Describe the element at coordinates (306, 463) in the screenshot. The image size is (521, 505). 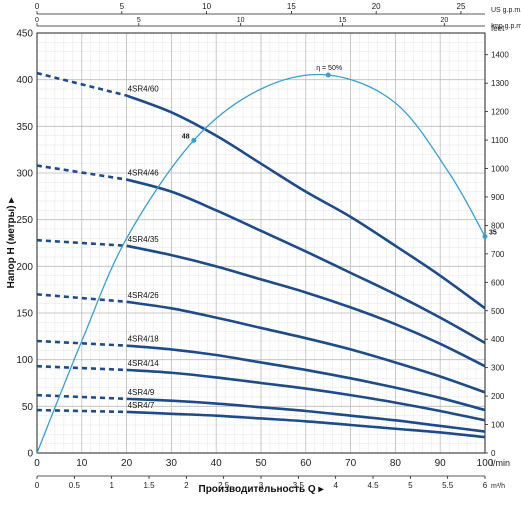
I see `x-tick-label: 60` at that location.